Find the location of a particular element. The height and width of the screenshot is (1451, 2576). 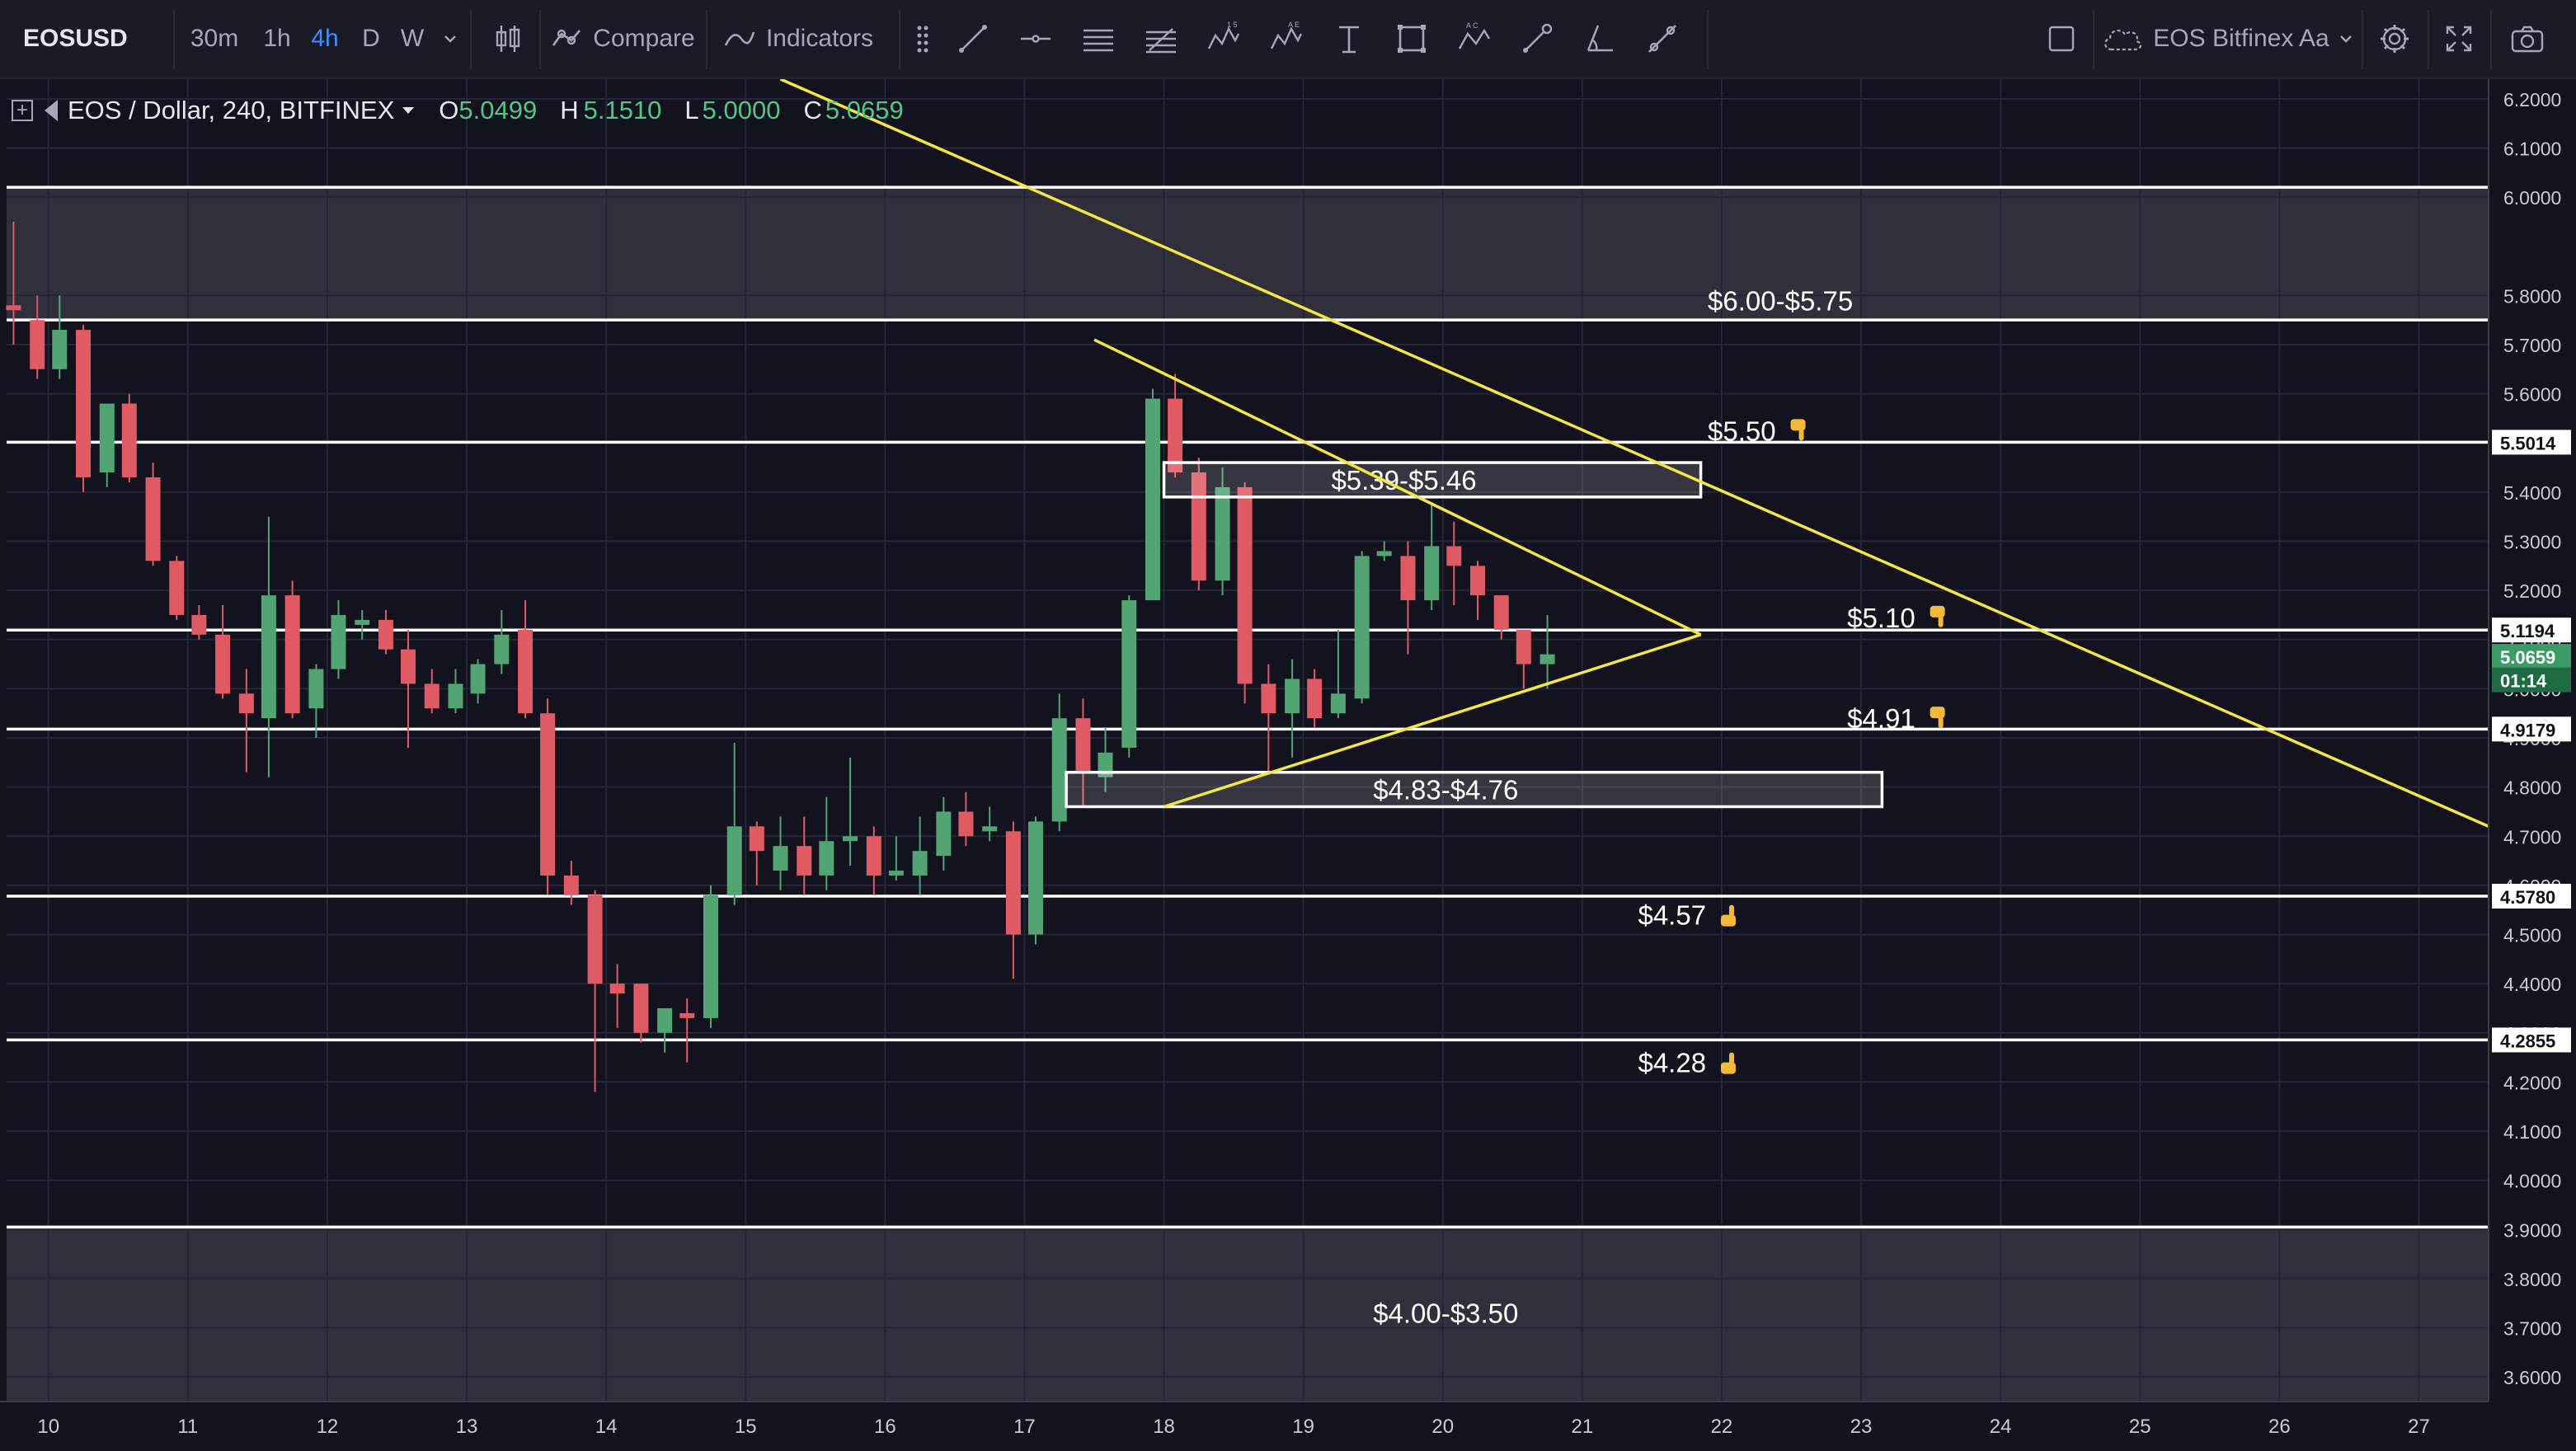

symbol-search: EOSUSD is located at coordinates (75, 39).